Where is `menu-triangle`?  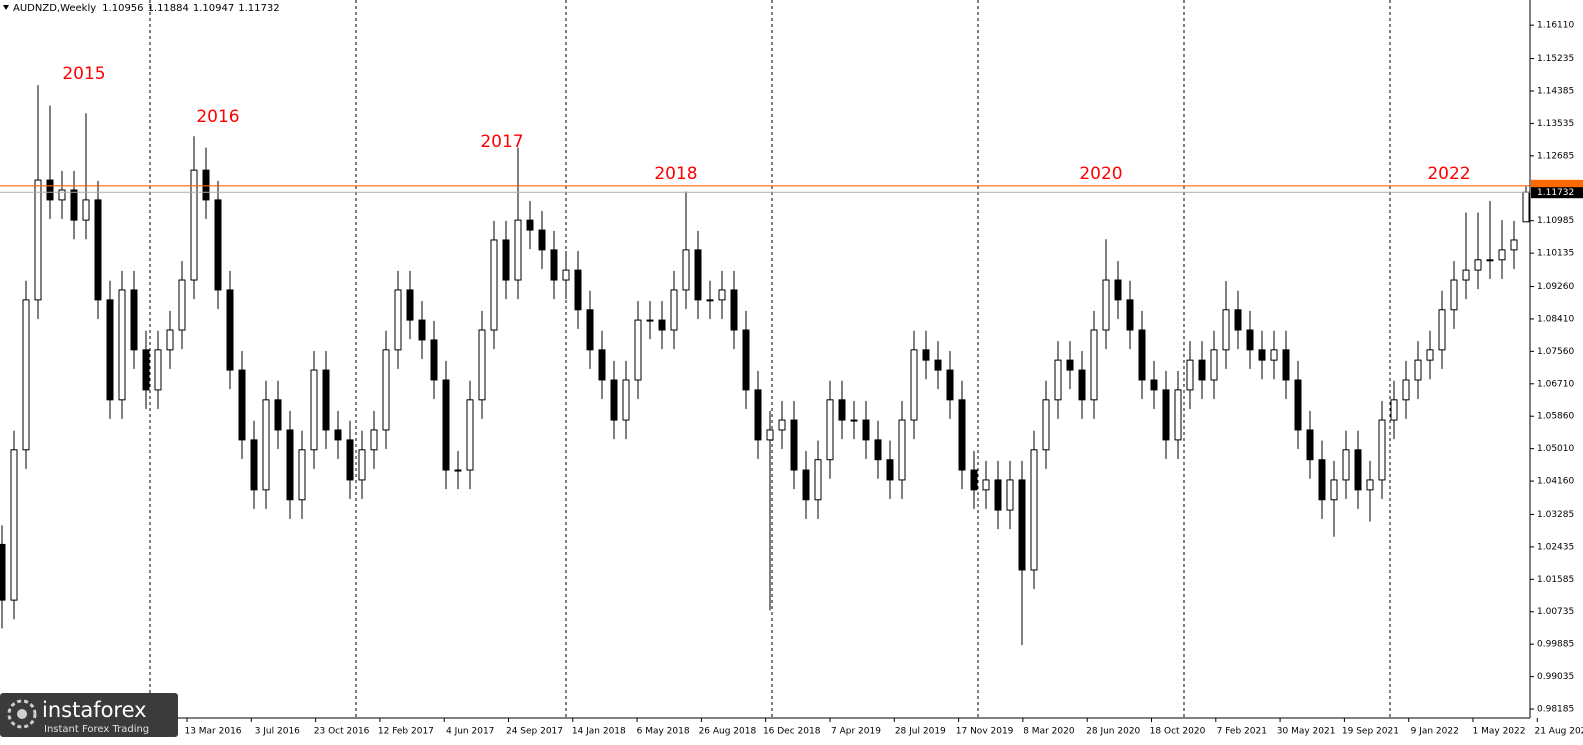 menu-triangle is located at coordinates (6, 7).